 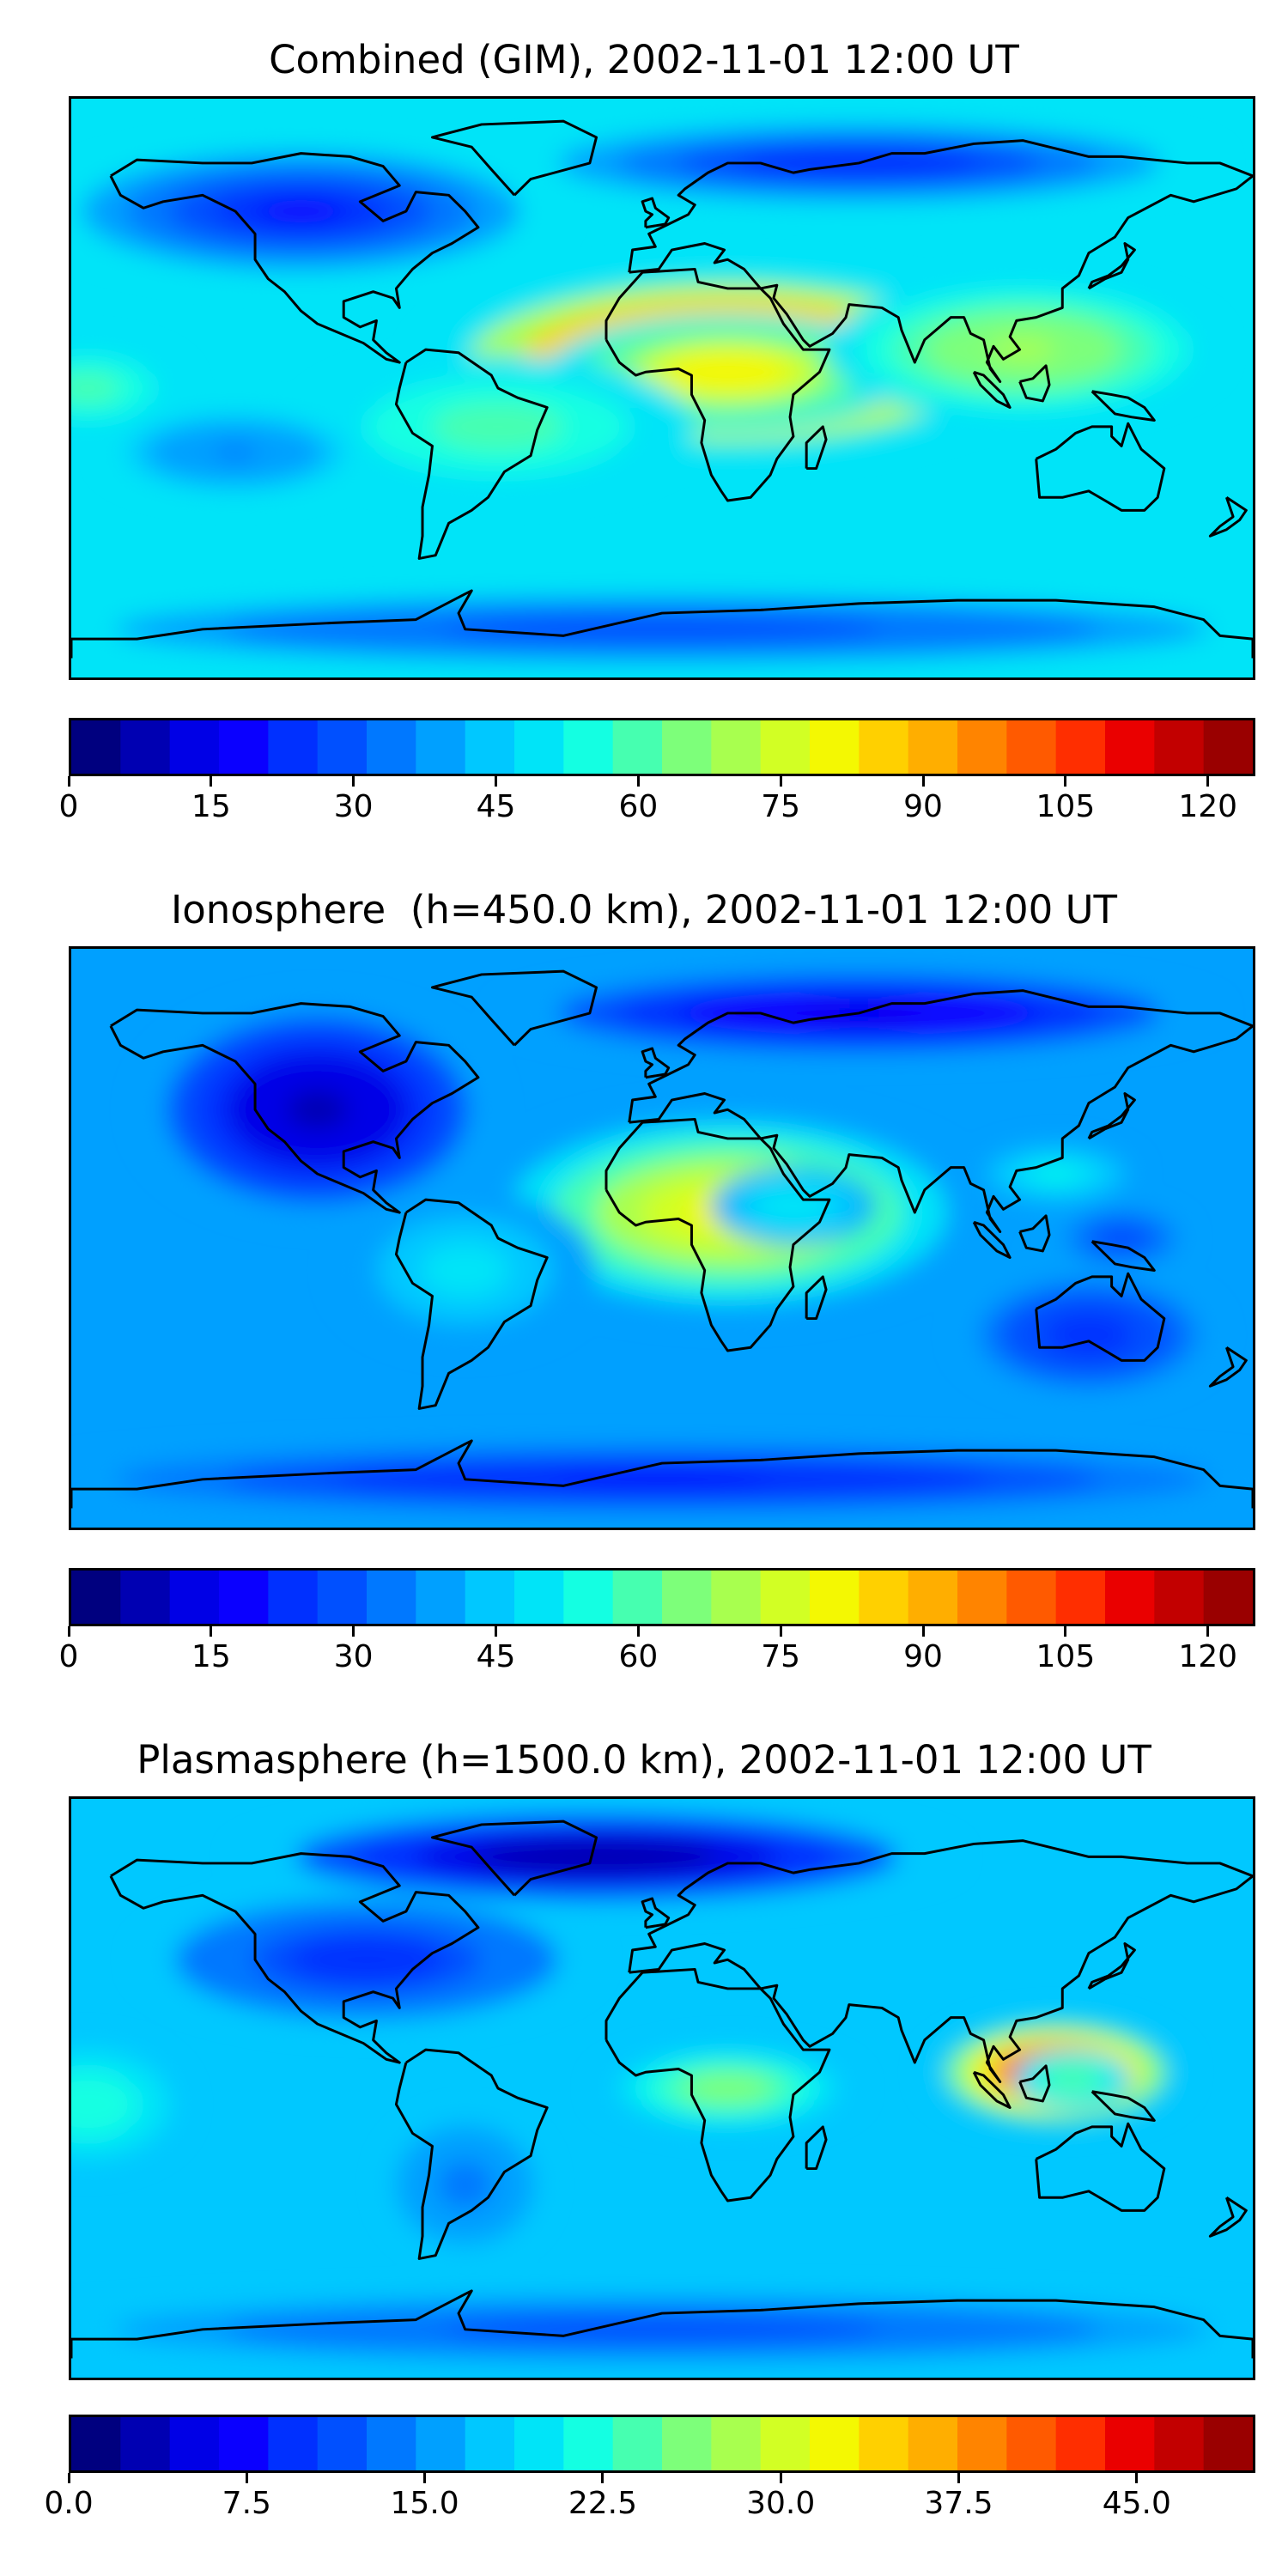 I want to click on colorbar-tick-label: 45.0, so click(x=1136, y=2503).